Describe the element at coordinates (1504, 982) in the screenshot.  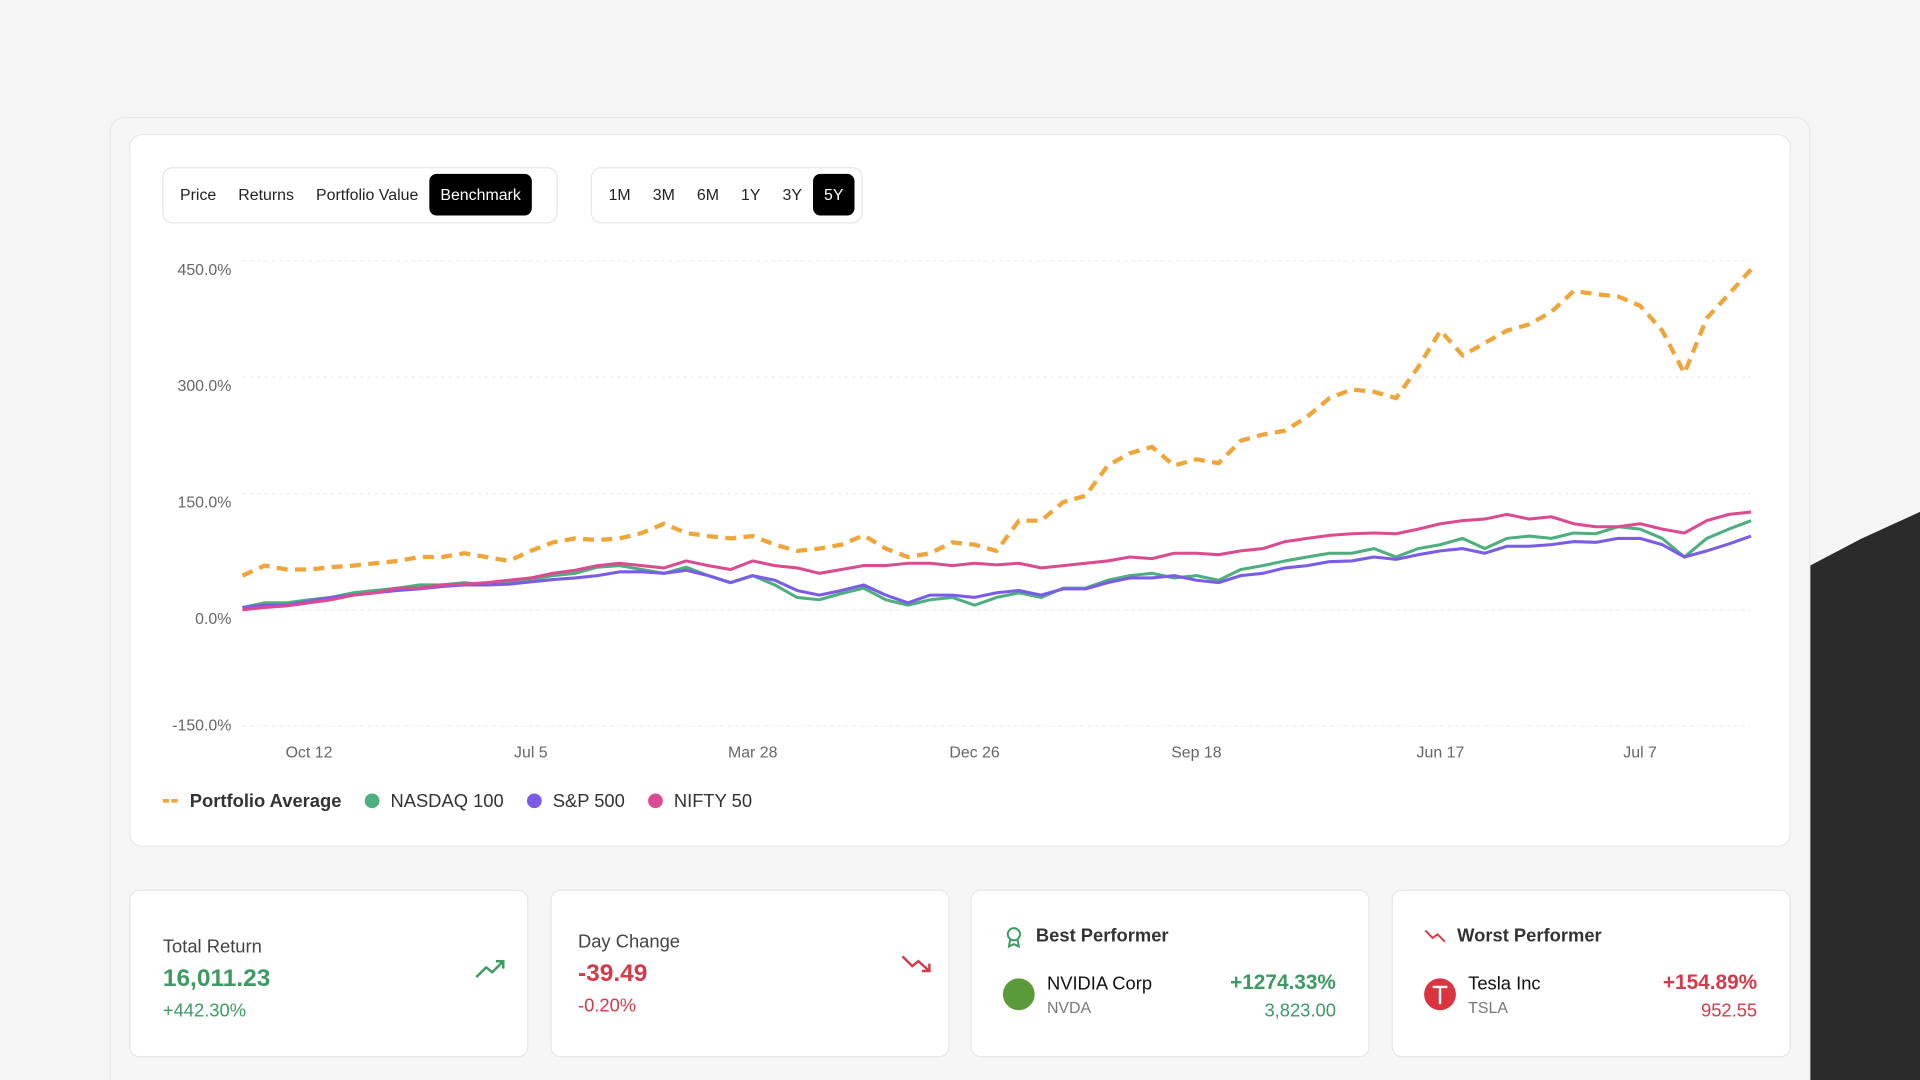
I see `company-name: Tesla Inc` at that location.